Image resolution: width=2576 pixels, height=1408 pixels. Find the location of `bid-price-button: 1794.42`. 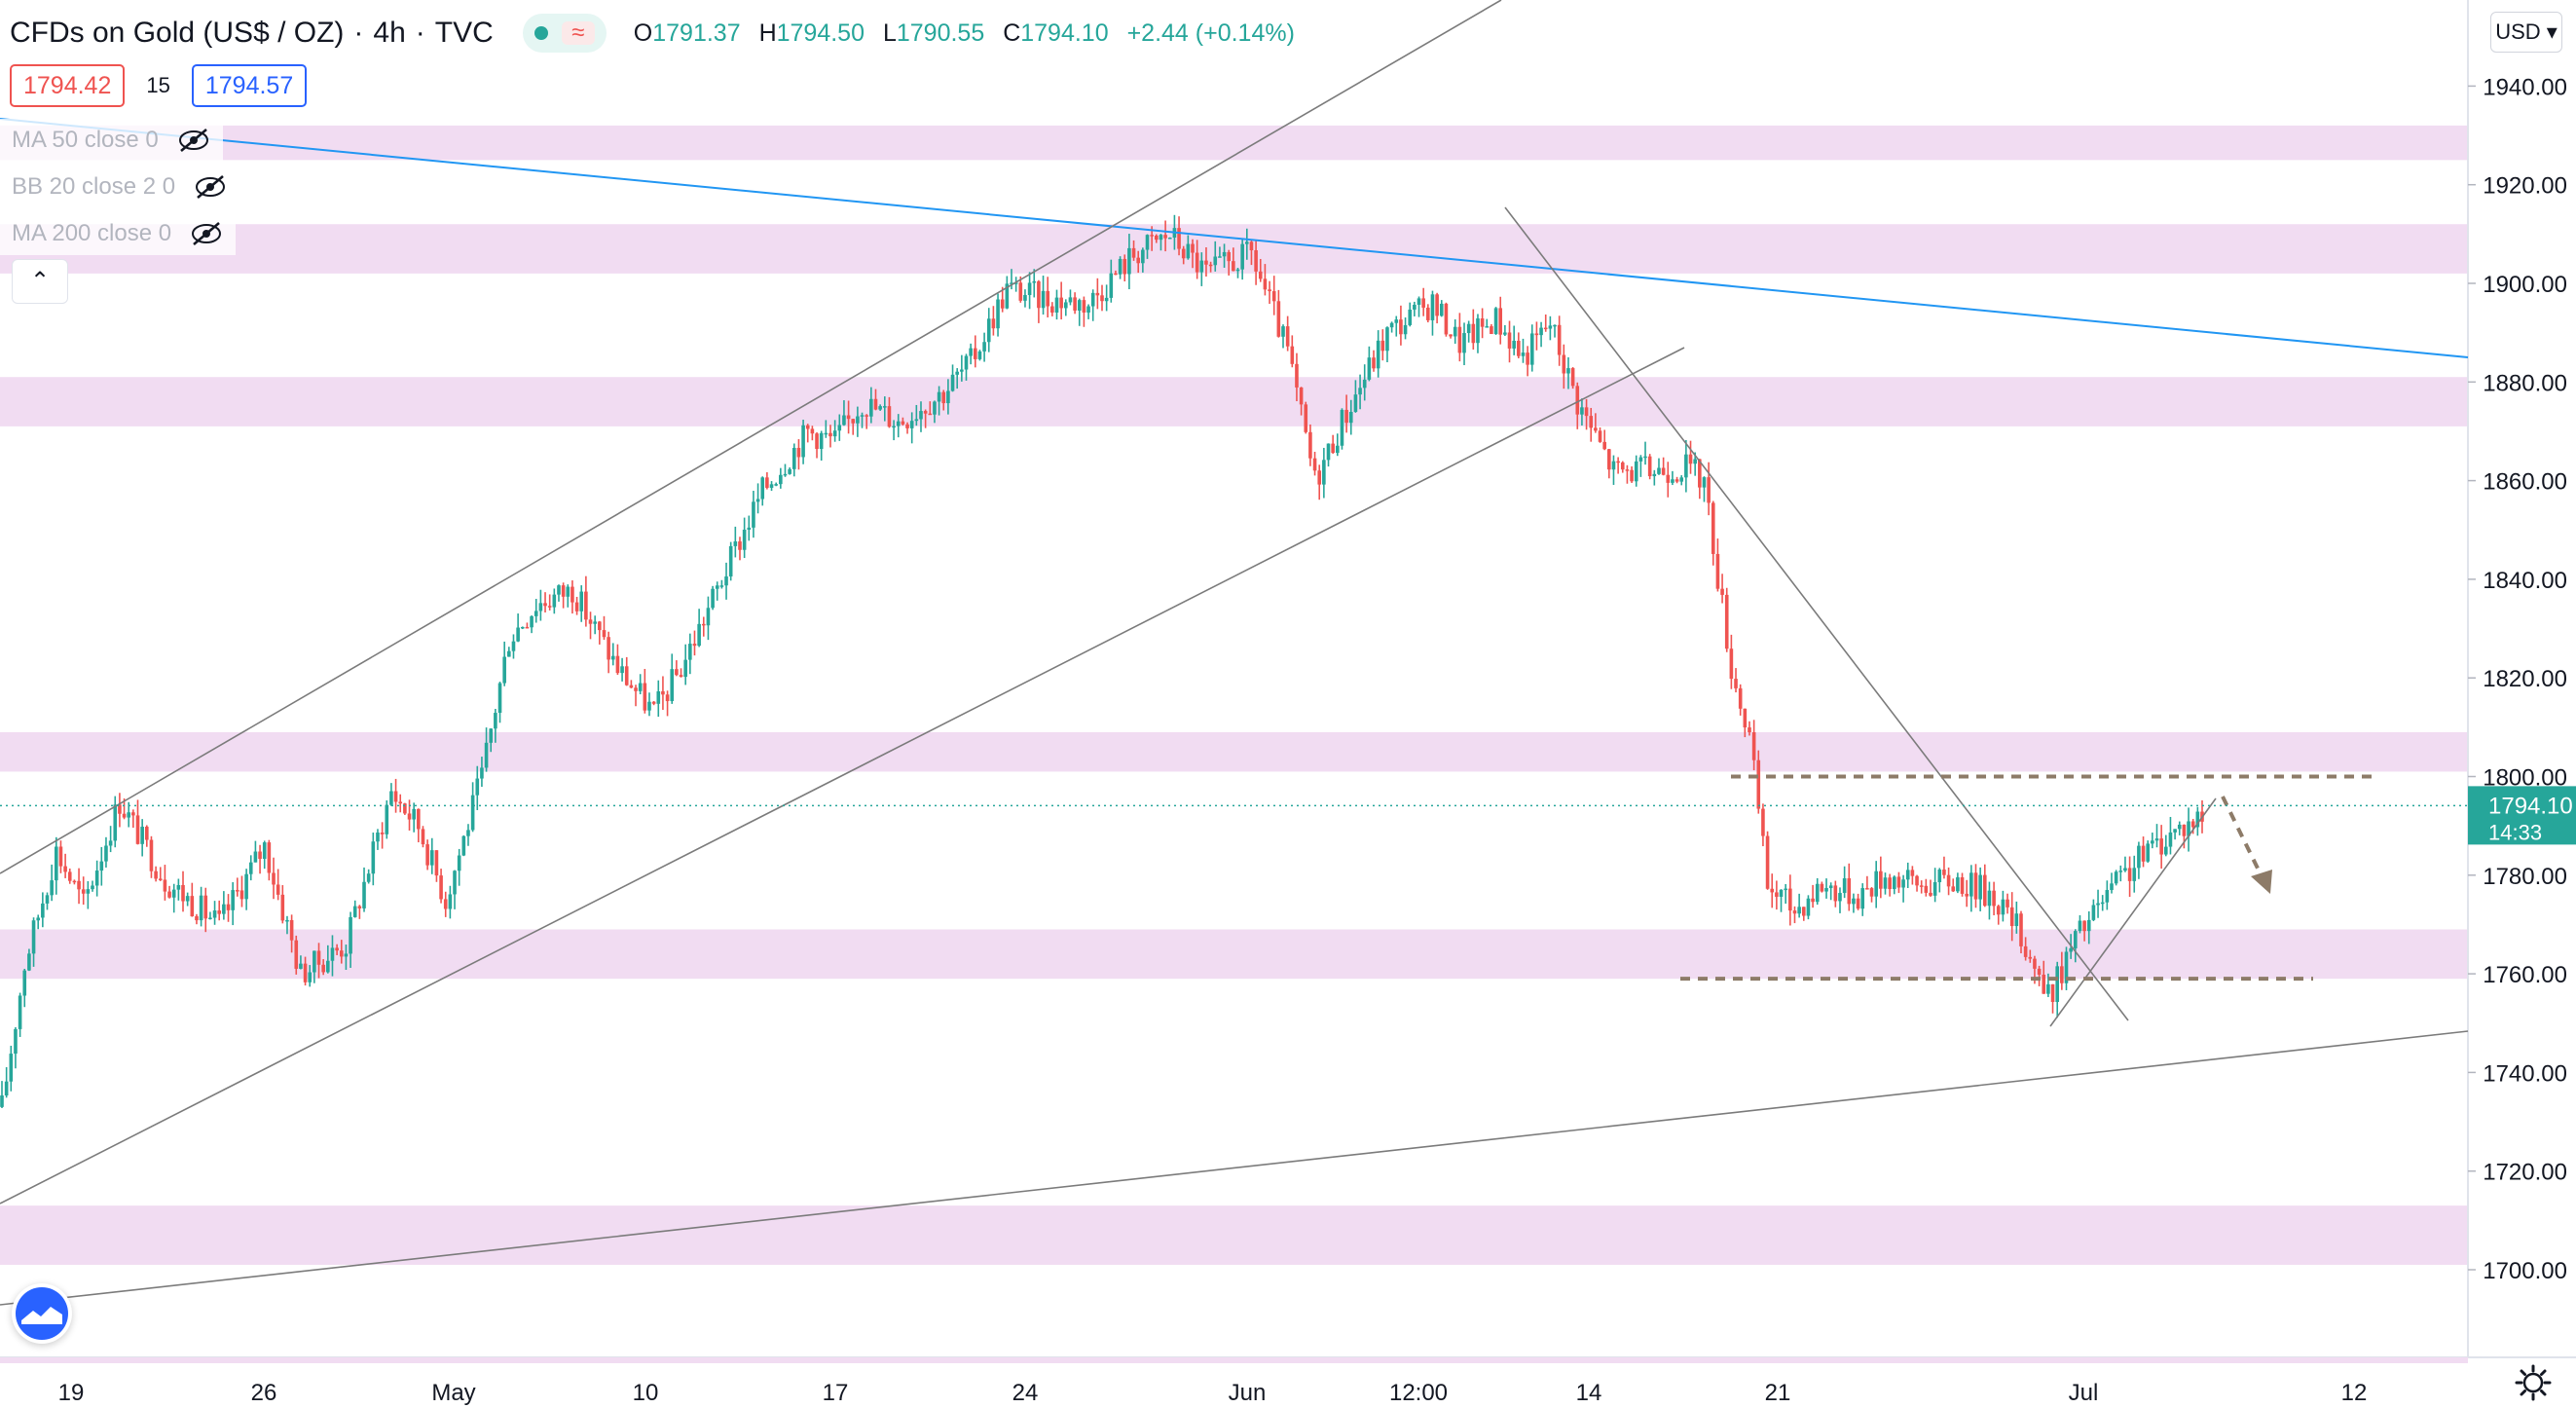

bid-price-button: 1794.42 is located at coordinates (68, 86).